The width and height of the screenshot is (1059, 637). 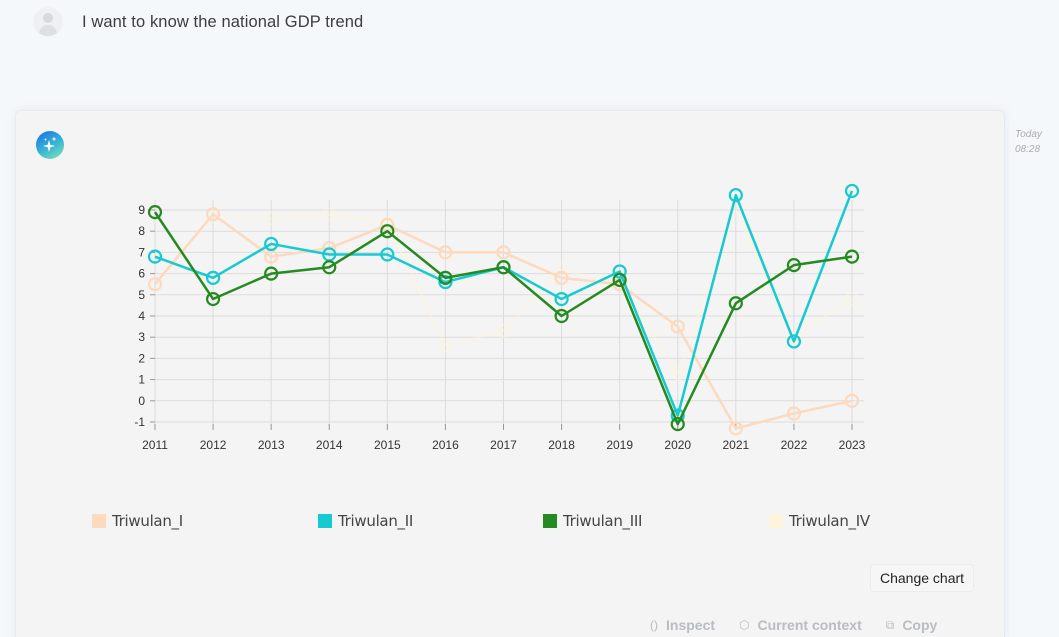 I want to click on user-message: I want to know the national GDP trend, so click(x=223, y=21).